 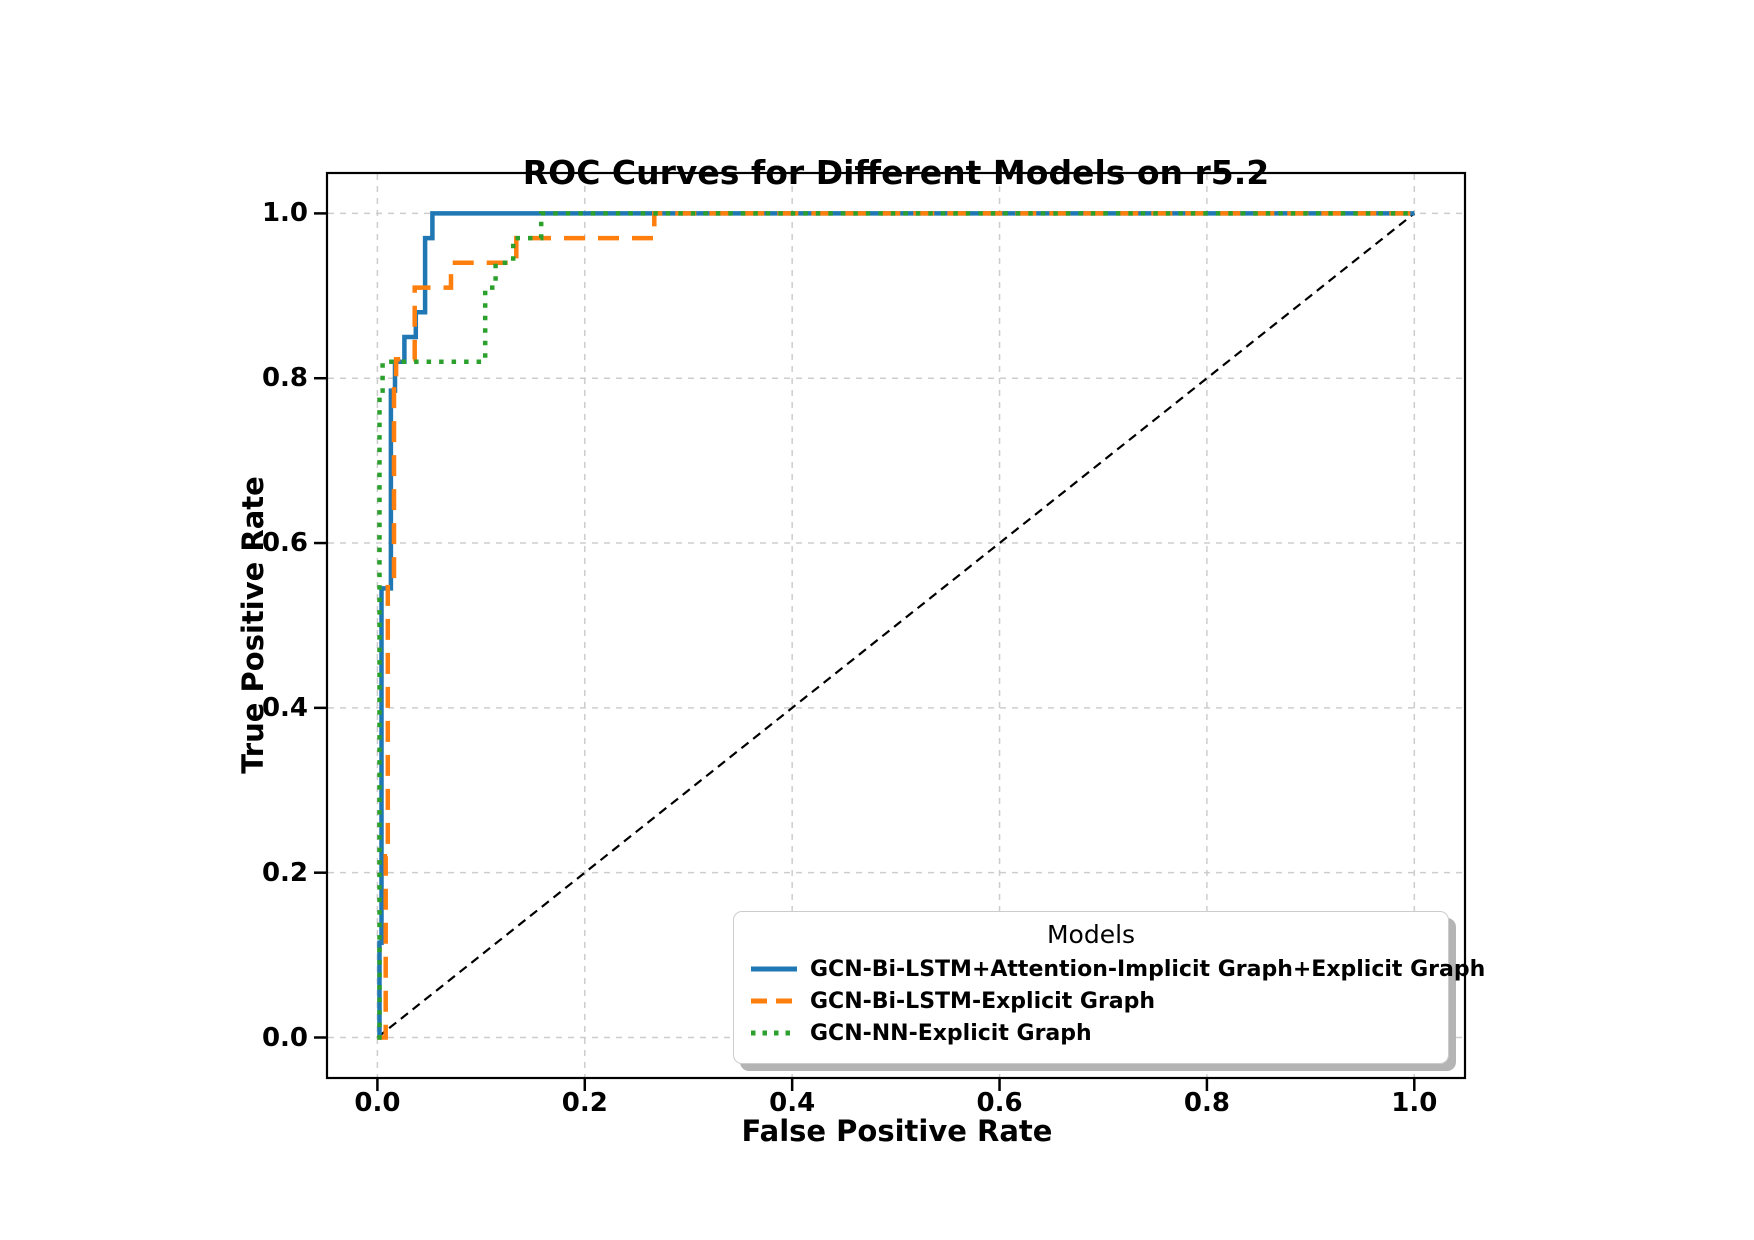 I want to click on y-tick-label: 0.0, so click(x=284, y=1037).